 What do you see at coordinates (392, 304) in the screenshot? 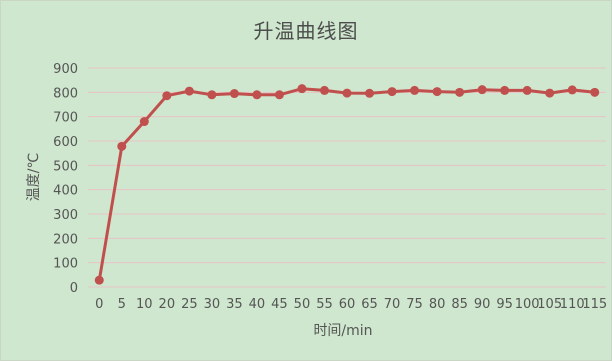
I see `x-tick-label: 70` at bounding box center [392, 304].